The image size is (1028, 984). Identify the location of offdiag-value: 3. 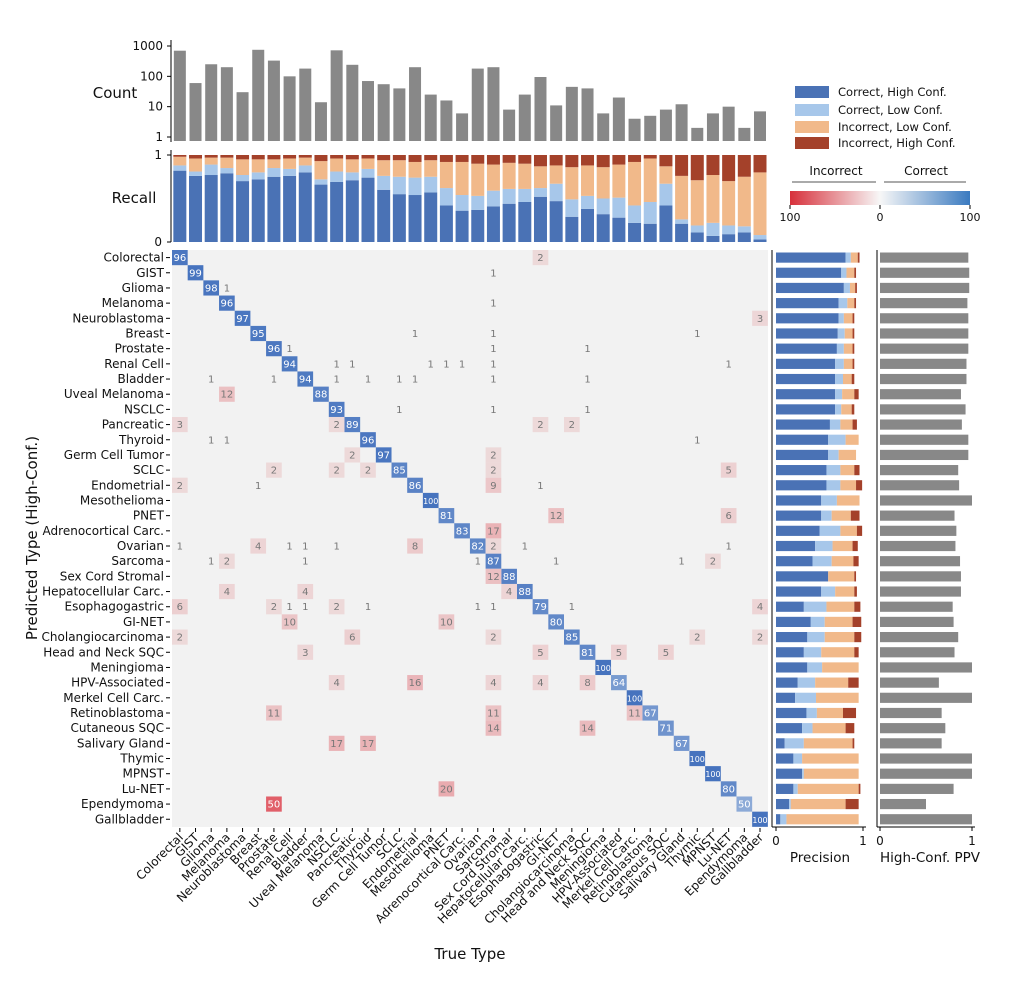
(180, 425).